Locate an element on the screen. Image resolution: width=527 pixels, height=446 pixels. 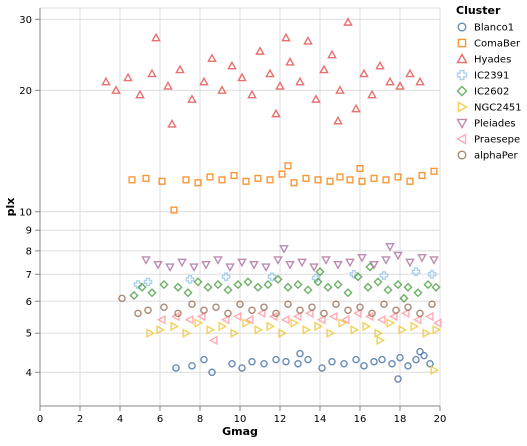
legend-label-IC2391: IC2391 is located at coordinates (491, 76).